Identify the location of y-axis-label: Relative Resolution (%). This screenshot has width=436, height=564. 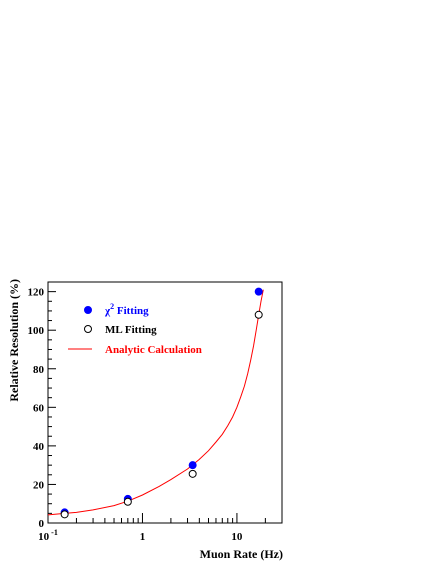
(14, 340).